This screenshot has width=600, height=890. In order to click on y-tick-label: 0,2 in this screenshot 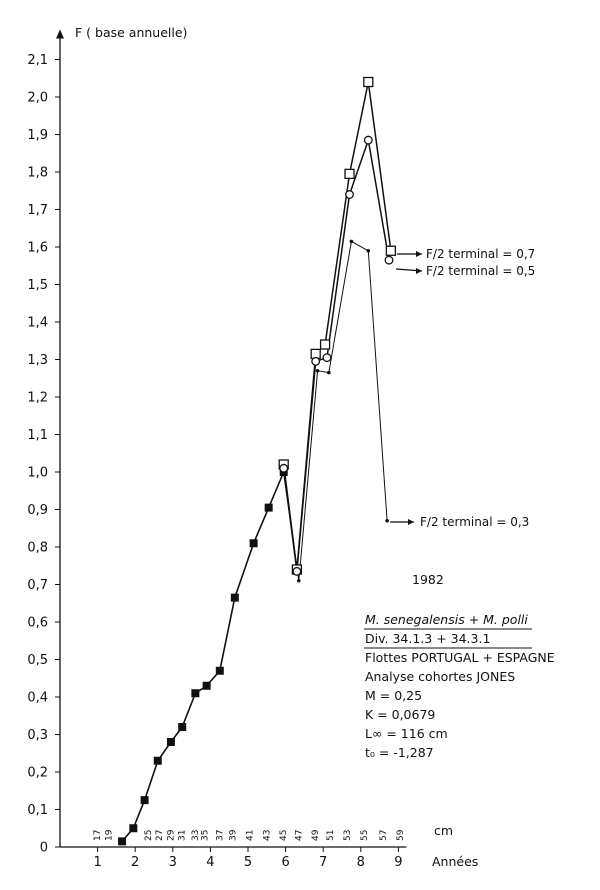, I will do `click(37, 773)`.